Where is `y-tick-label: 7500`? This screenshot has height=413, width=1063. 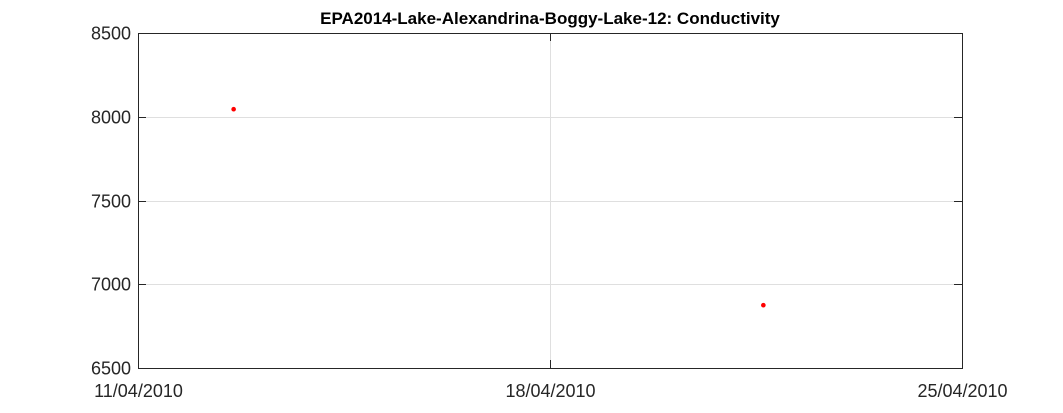
y-tick-label: 7500 is located at coordinates (111, 202).